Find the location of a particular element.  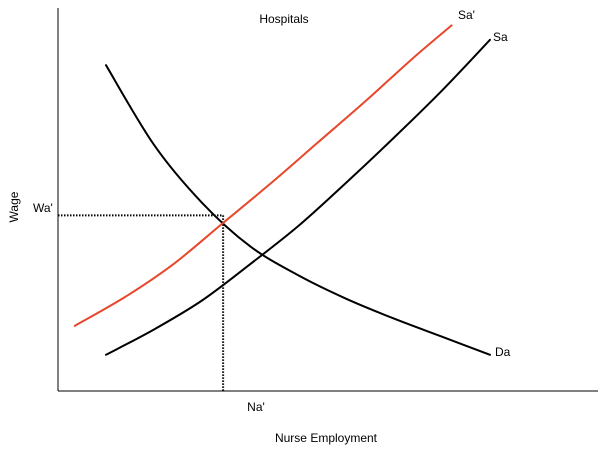

reference-lines is located at coordinates (141, 302).